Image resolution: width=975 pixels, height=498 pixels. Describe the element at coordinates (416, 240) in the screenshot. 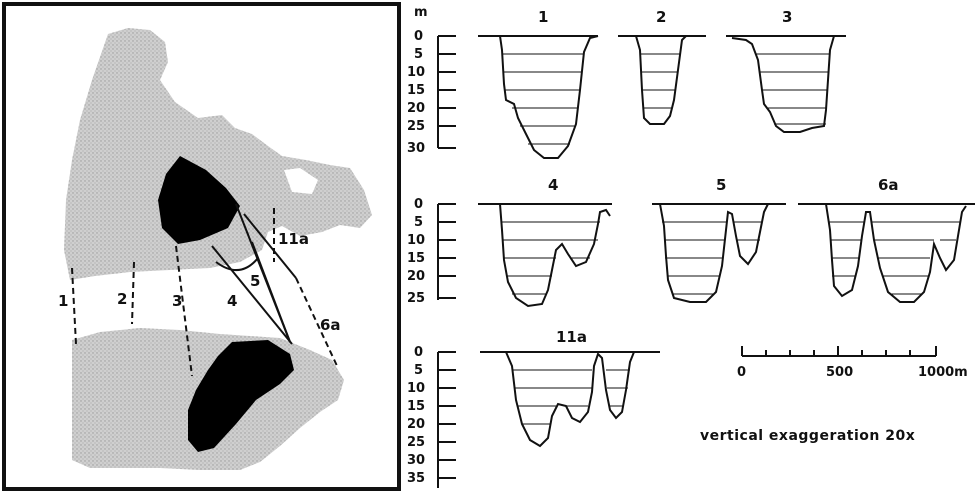

I see `tick-r2-10: 10` at that location.